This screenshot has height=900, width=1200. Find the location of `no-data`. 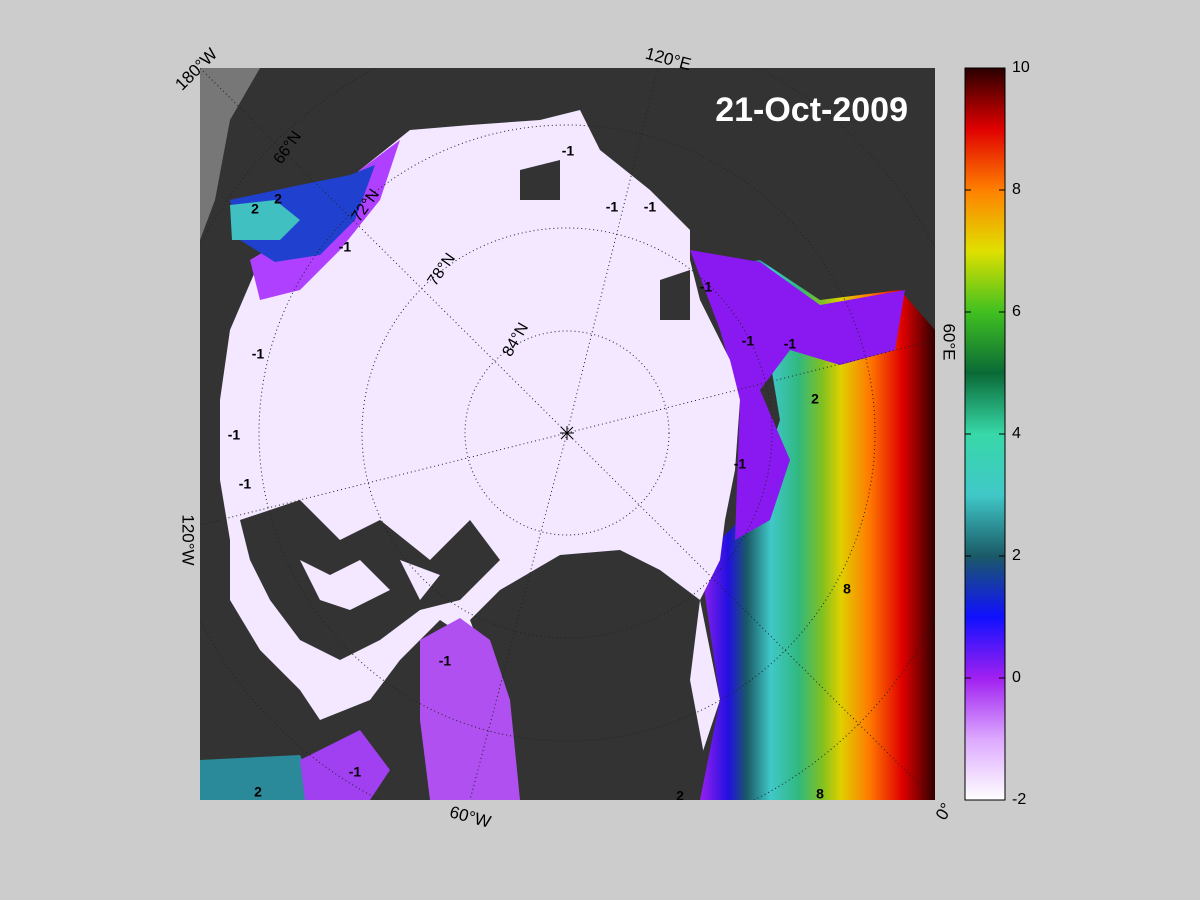

no-data is located at coordinates (230, 154).